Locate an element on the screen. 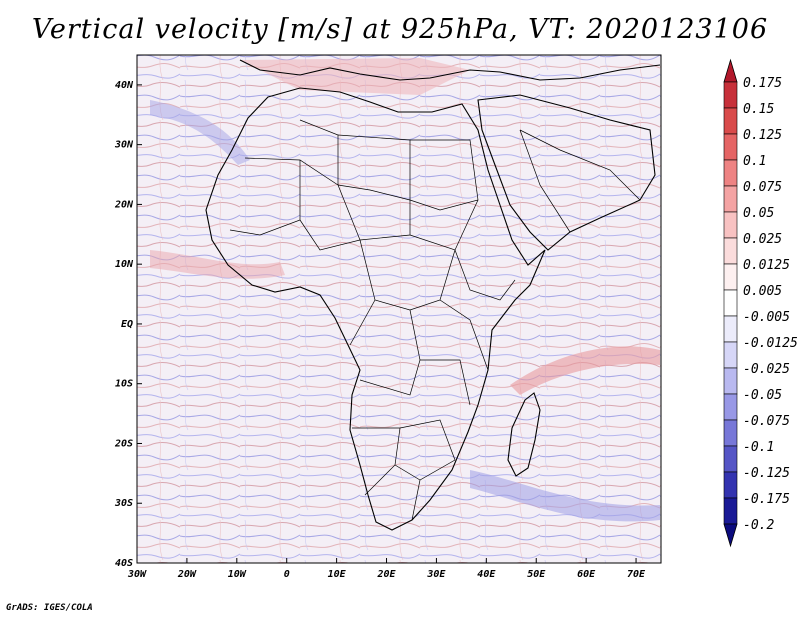  lon-tick-label: 30E is located at coordinates (436, 574).